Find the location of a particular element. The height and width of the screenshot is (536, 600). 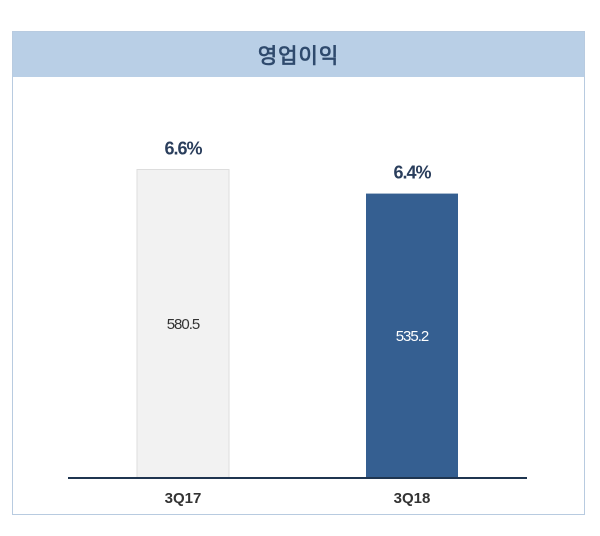

bar-value-label: 535.2 is located at coordinates (412, 336).